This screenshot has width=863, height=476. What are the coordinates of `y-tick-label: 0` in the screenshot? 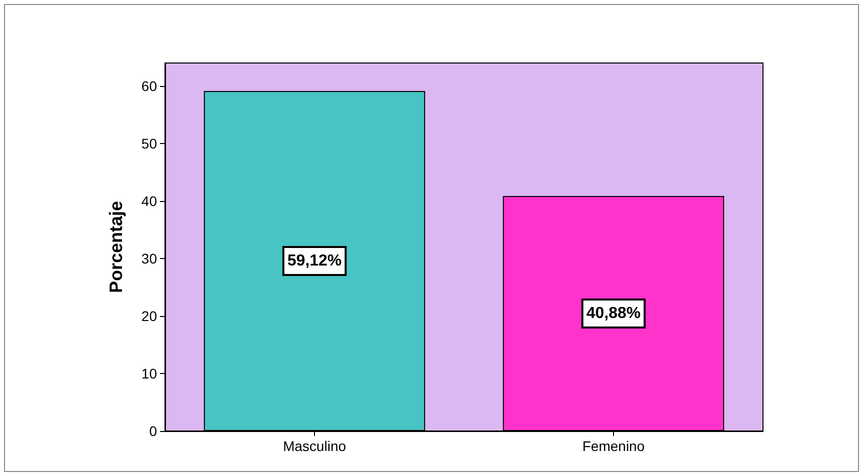 It's located at (153, 431).